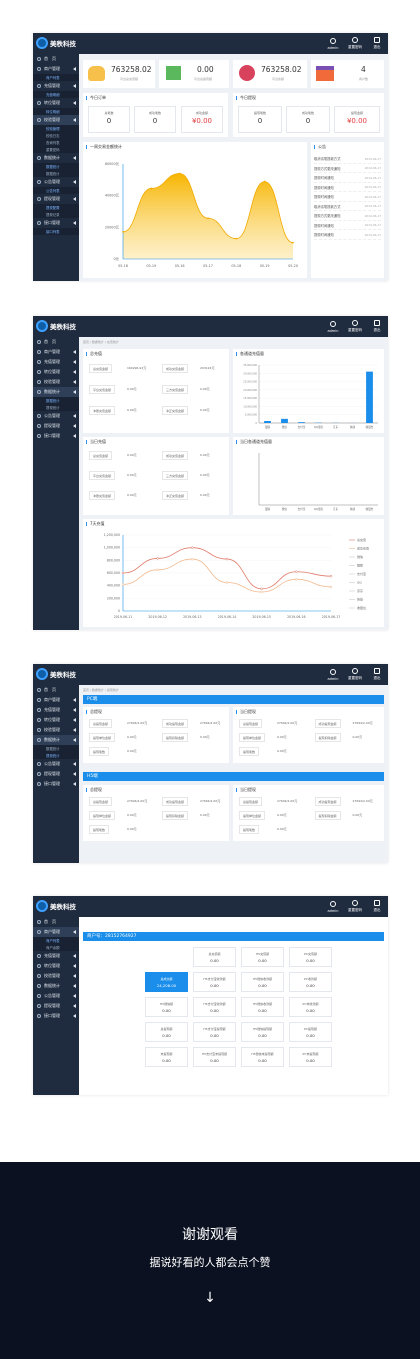 The height and width of the screenshot is (1359, 420). I want to click on merchant-amount-box: 总提现额 0.00, so click(166, 1032).